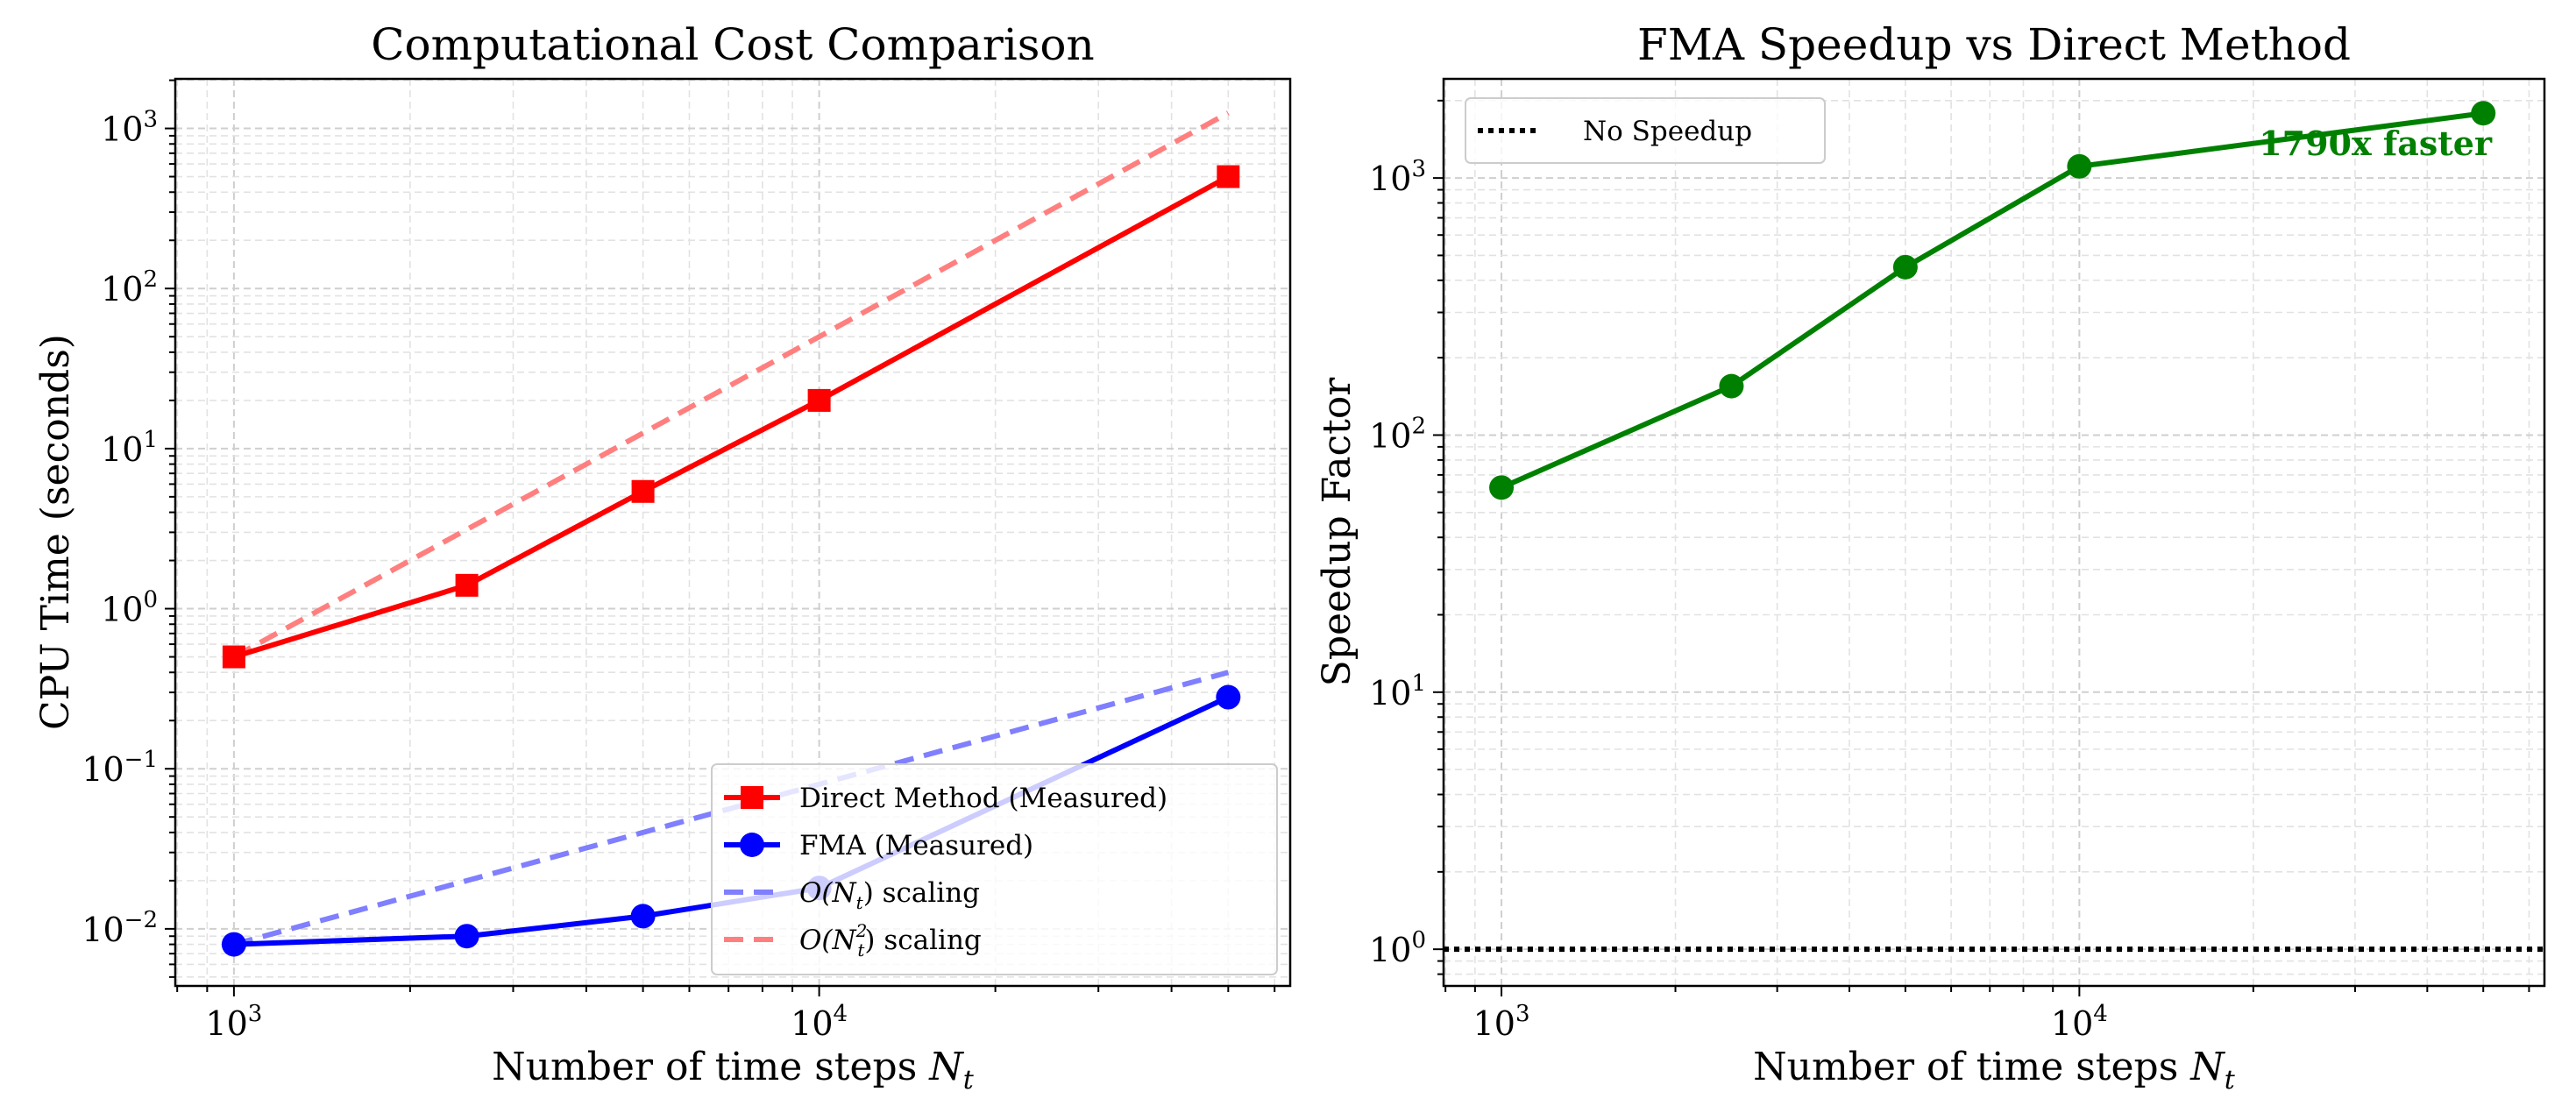  Describe the element at coordinates (1337, 532) in the screenshot. I see `y-axis-label: Speedup Factor` at that location.